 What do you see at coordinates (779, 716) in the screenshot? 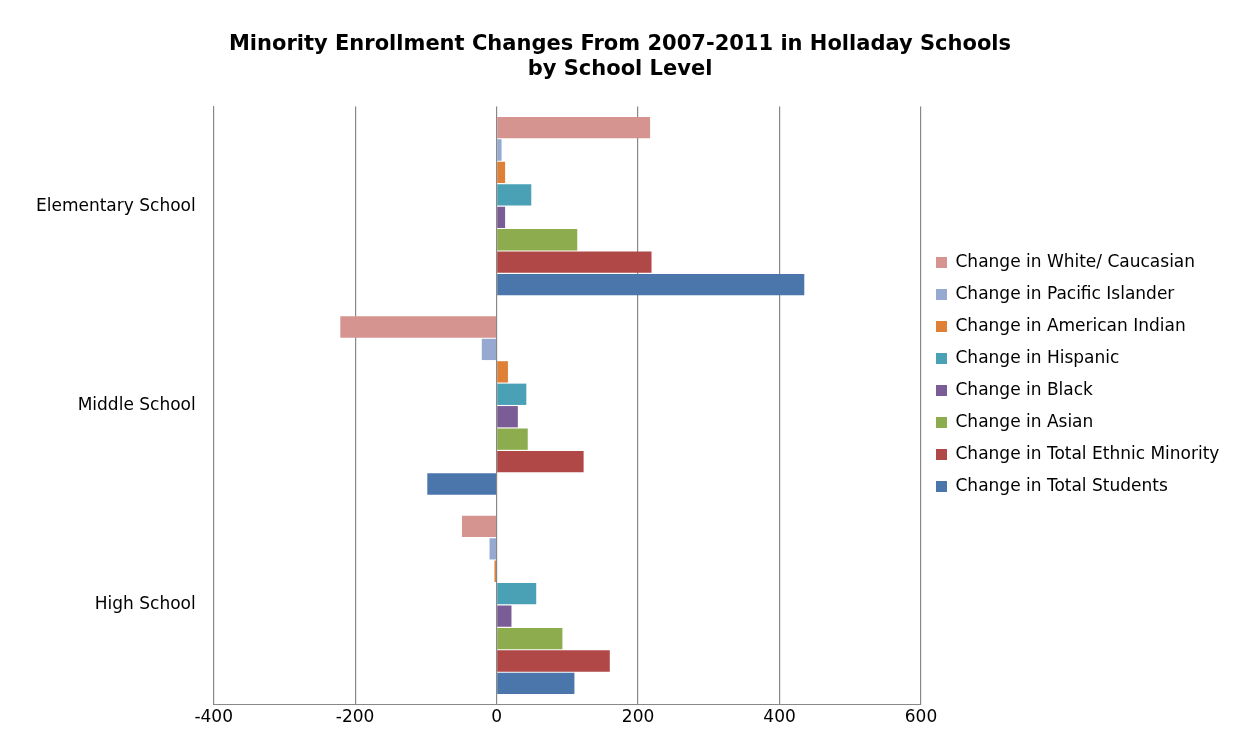
I see `x-tick-label: 400` at bounding box center [779, 716].